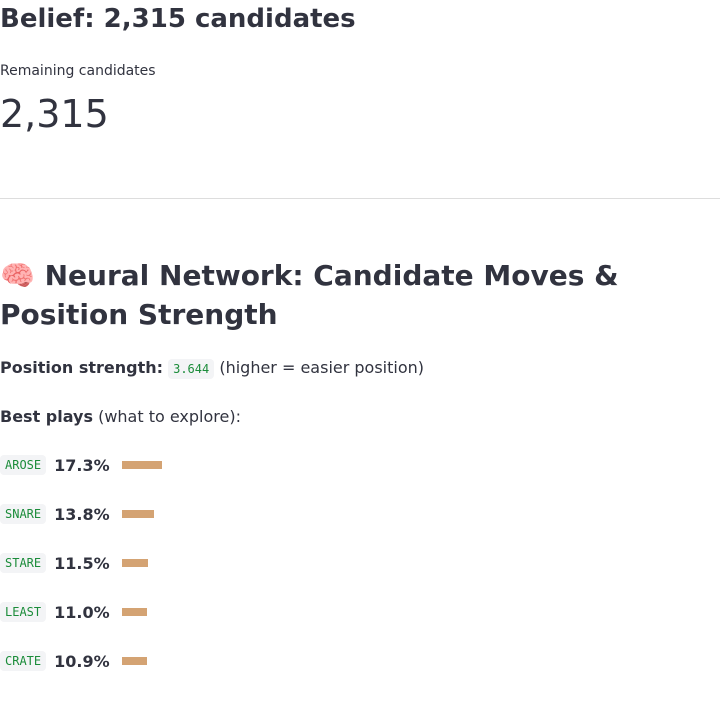 The image size is (720, 709). I want to click on play-row: SNARE 13.8%, so click(77, 514).